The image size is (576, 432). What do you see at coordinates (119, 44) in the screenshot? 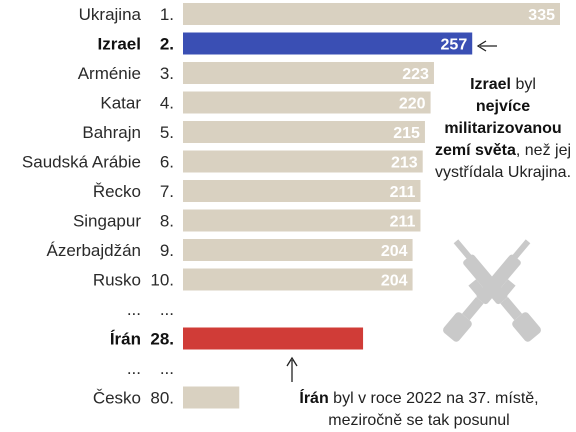
I see `country-label: Izrael` at bounding box center [119, 44].